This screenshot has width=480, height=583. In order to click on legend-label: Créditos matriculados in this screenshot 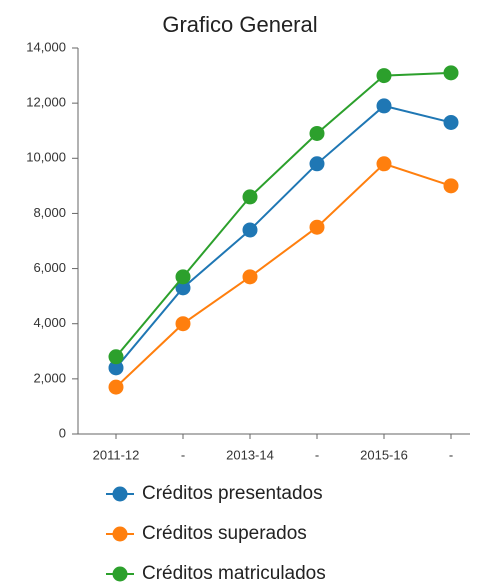, I will do `click(234, 573)`.